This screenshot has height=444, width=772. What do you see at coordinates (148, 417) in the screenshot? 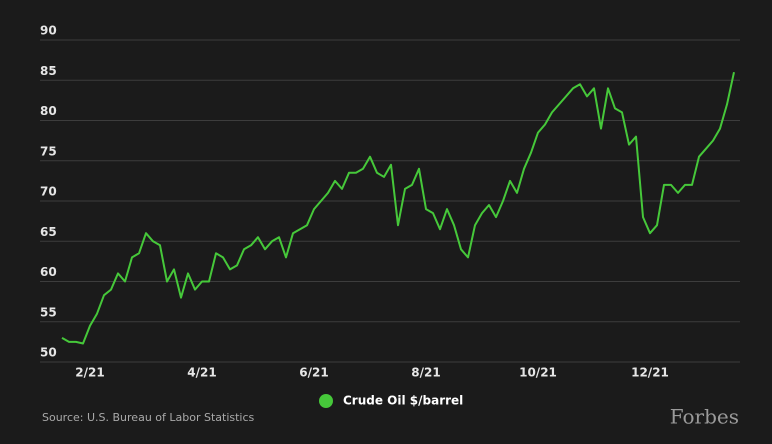
I see `source-note: Source: U.S. Bureau of Labor Statistics` at bounding box center [148, 417].